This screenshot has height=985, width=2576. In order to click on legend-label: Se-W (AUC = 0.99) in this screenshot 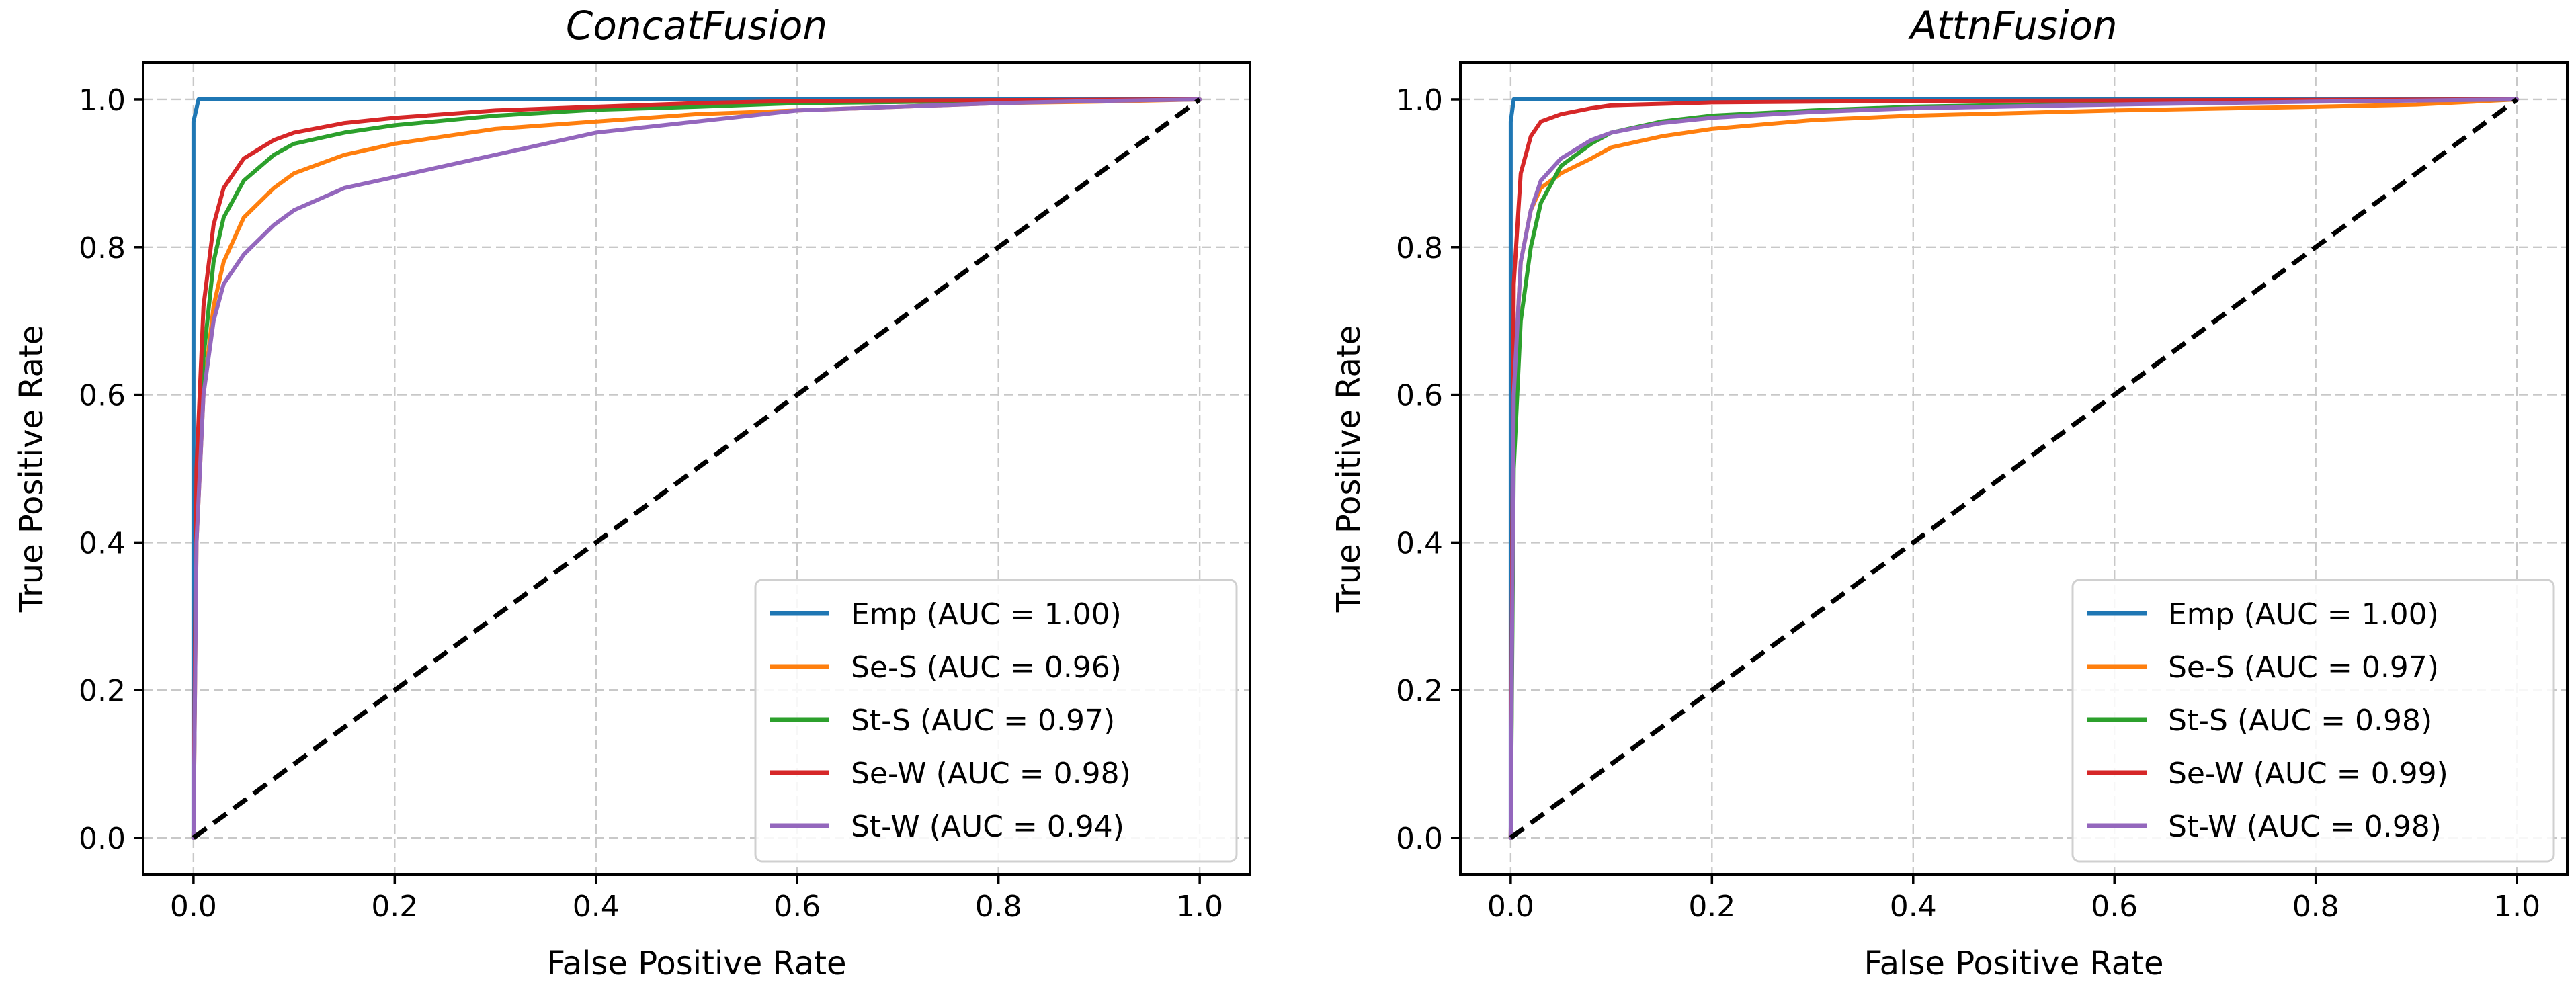, I will do `click(2308, 774)`.